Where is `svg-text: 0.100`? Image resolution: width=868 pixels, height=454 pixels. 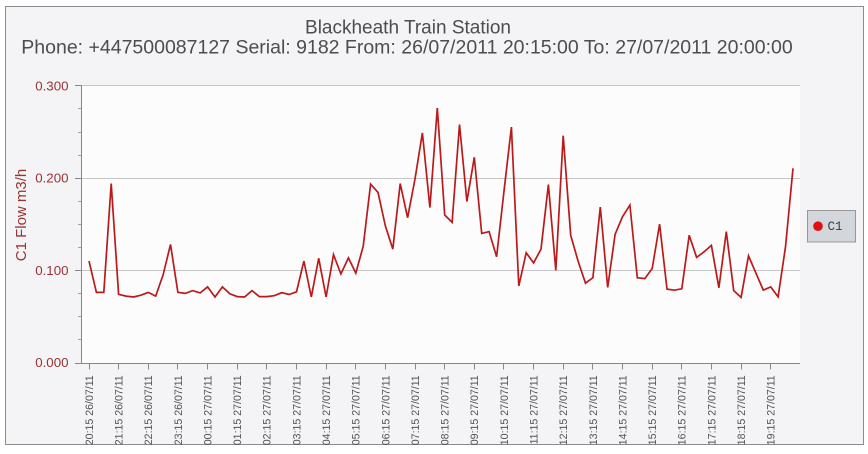
svg-text: 0.100 is located at coordinates (51, 270).